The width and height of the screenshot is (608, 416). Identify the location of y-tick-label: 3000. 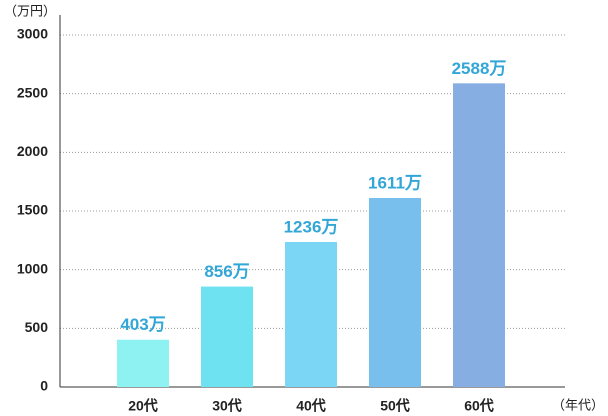
(32, 34).